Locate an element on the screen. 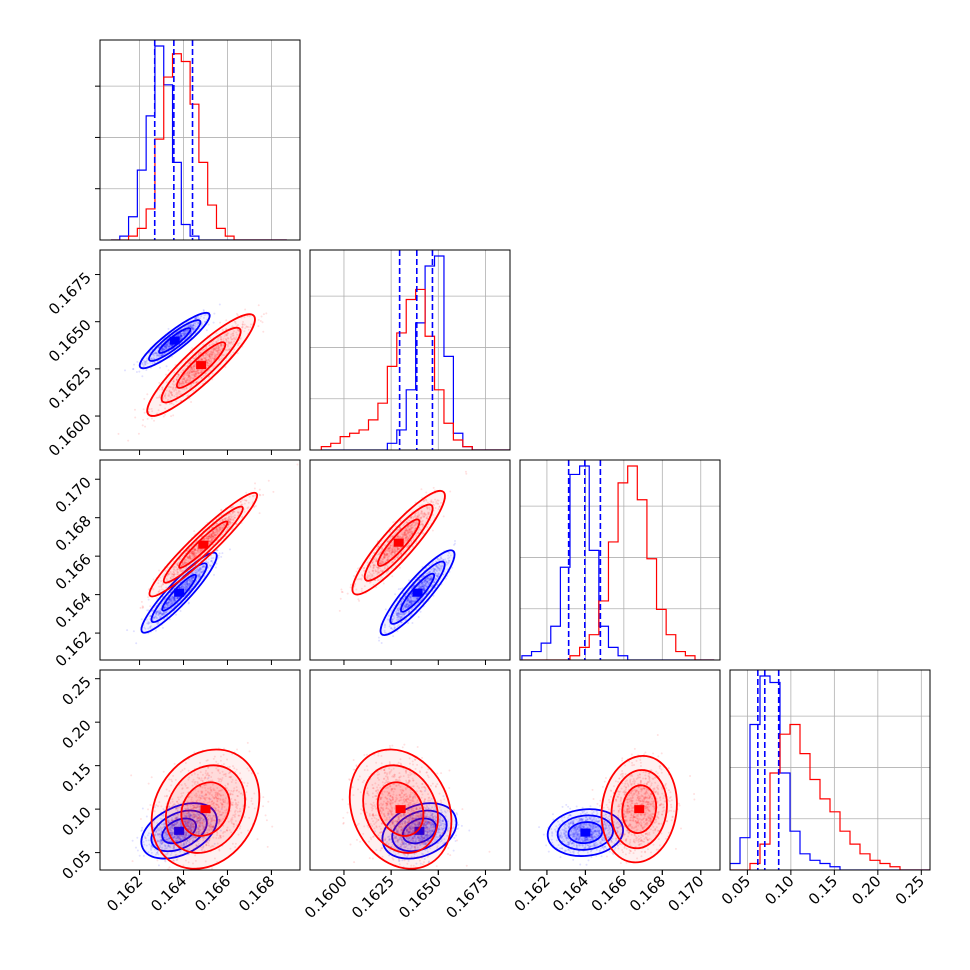  red-density-peak is located at coordinates (201, 365).